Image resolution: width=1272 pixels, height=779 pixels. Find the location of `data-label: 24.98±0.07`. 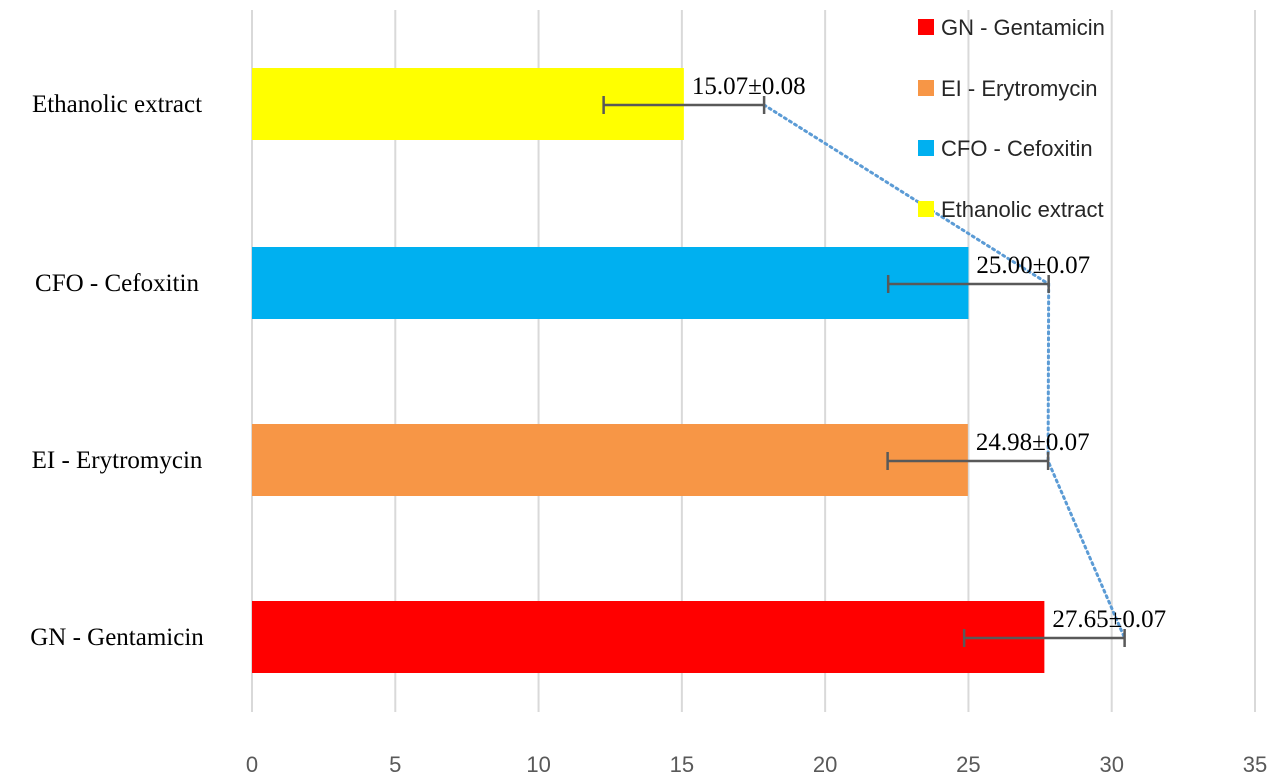

data-label: 24.98±0.07 is located at coordinates (1033, 442).